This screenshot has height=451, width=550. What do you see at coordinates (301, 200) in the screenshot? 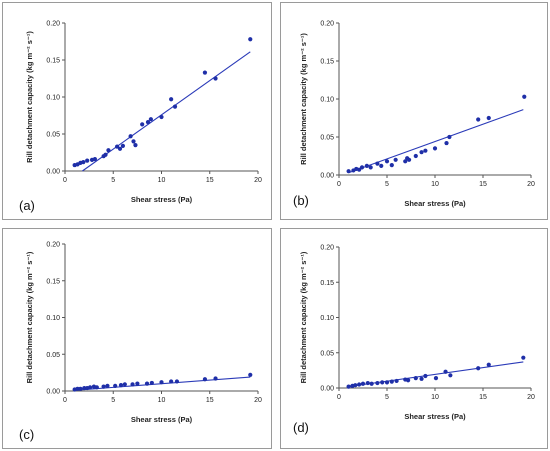
I see `panel-label: (b)` at bounding box center [301, 200].